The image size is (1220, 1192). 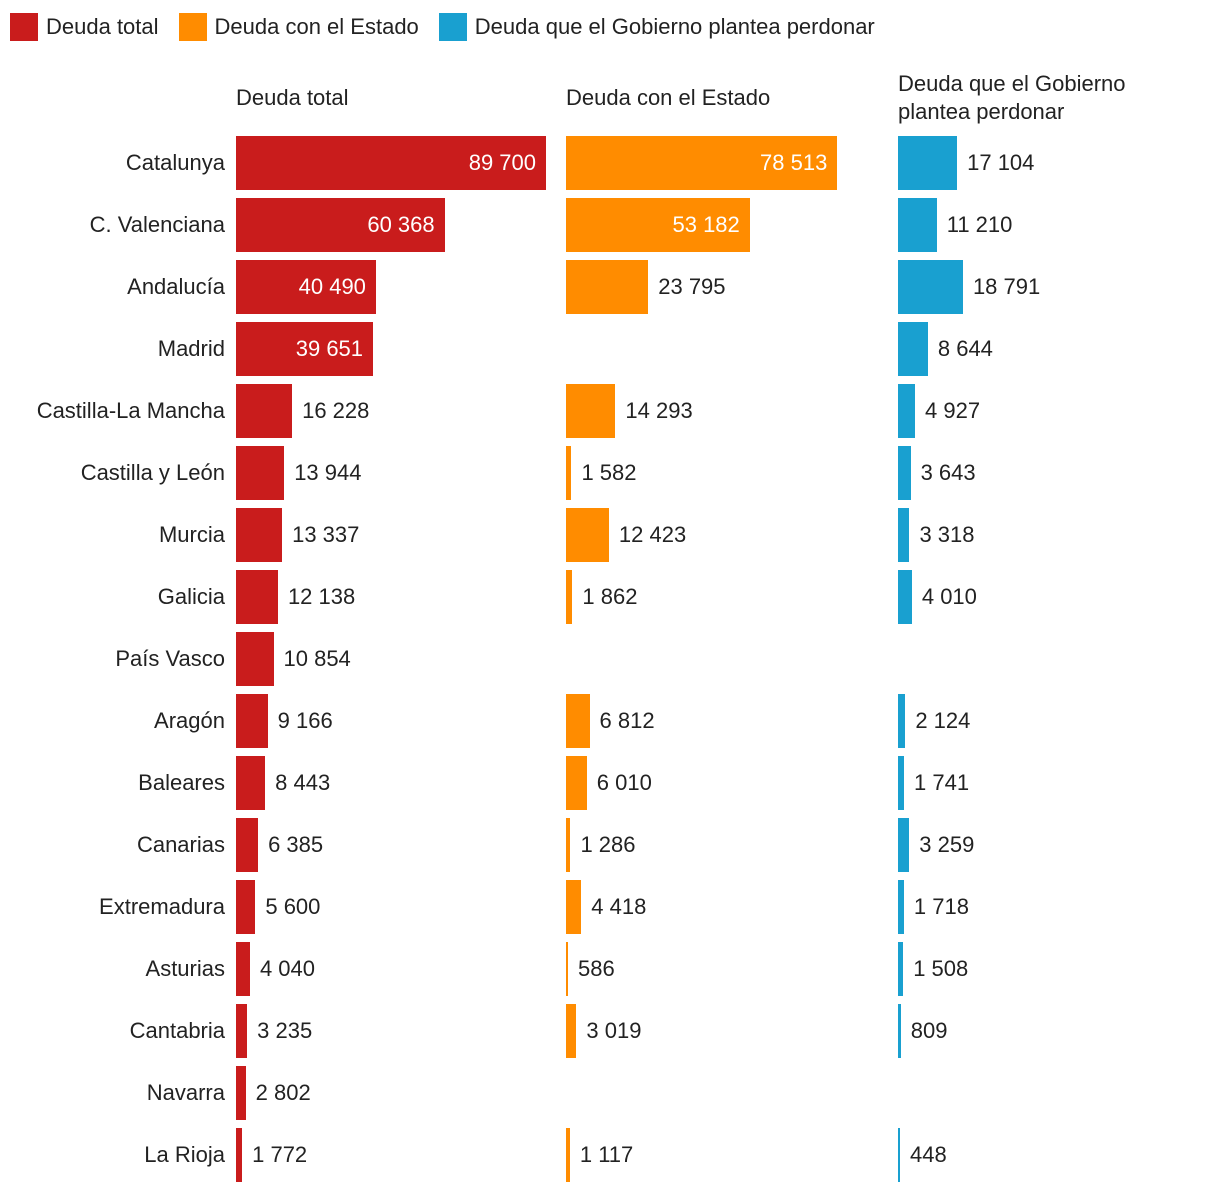 I want to click on category-label: País Vasco, so click(x=170, y=658).